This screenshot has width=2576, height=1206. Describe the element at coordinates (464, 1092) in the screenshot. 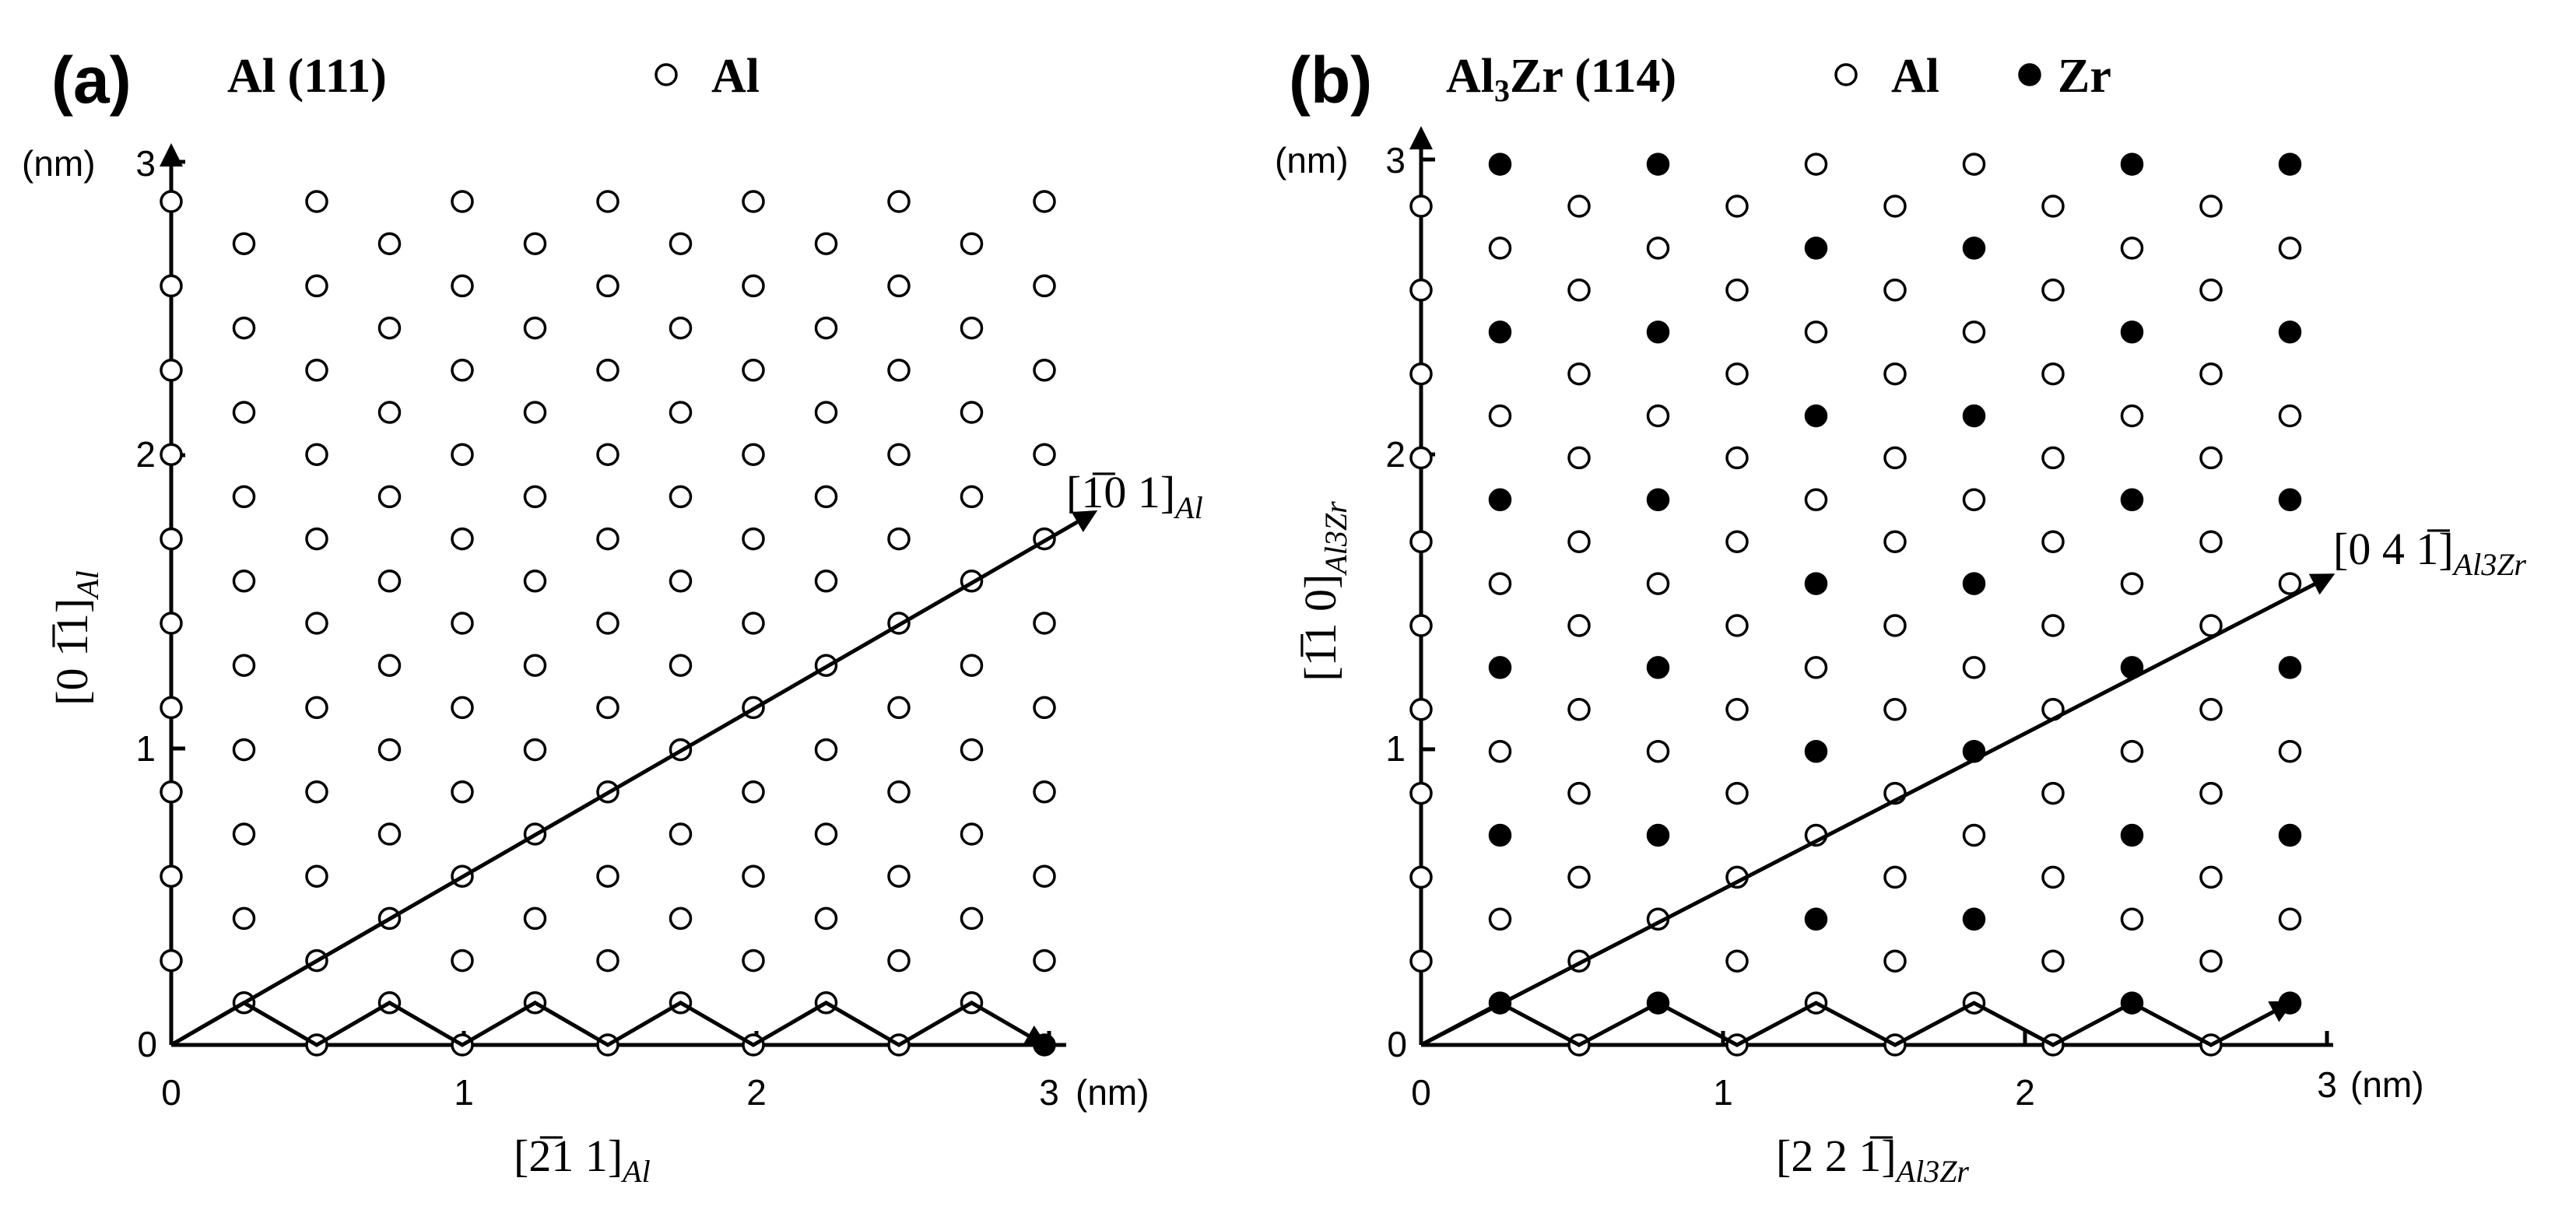

I see `x-tick-label-a-1: 1` at that location.